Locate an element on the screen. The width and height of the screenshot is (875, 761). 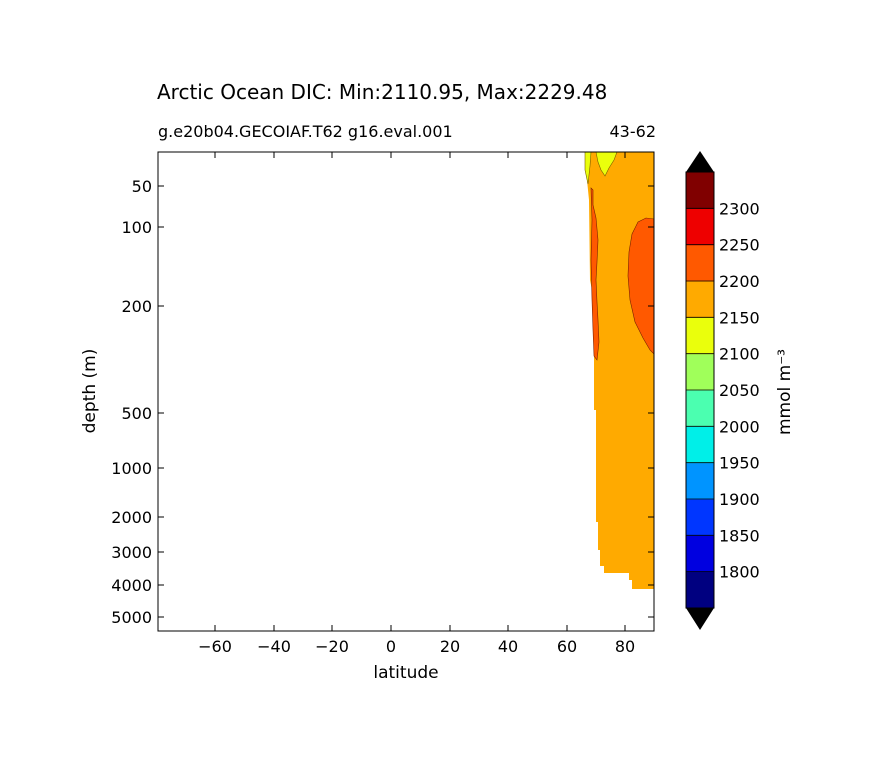
x-tick-label: 80 is located at coordinates (625, 646).